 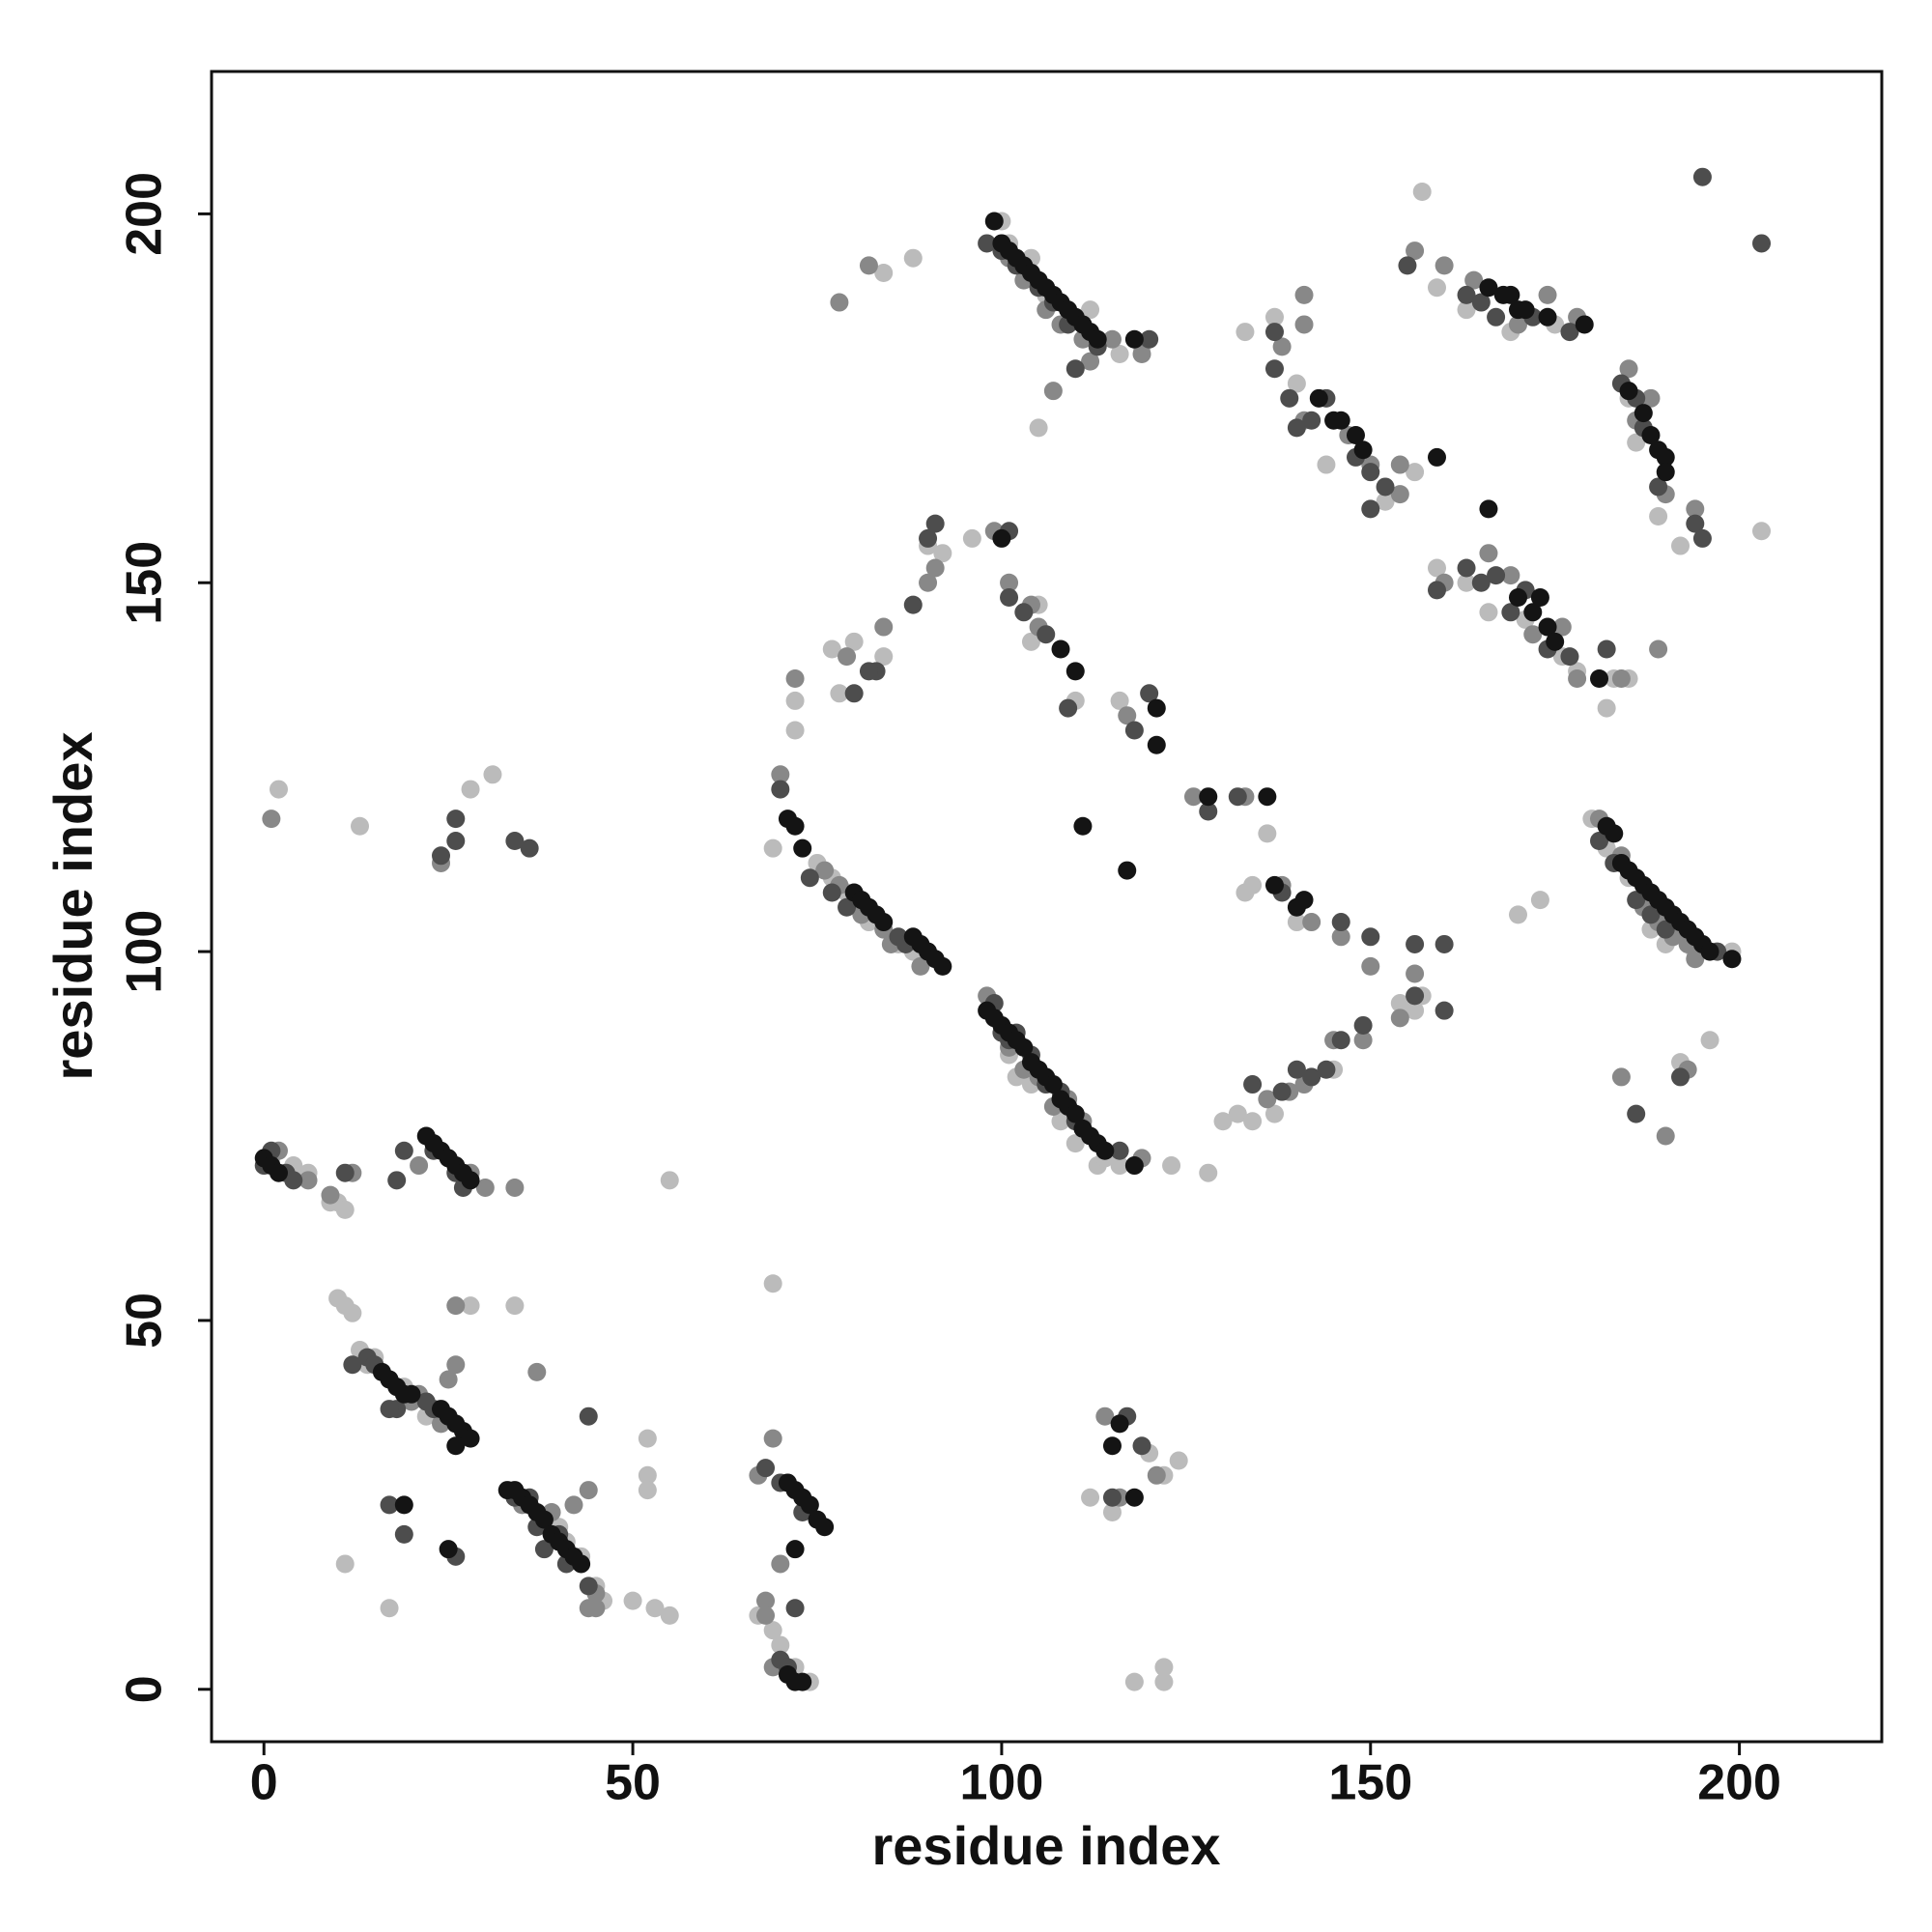 What do you see at coordinates (264, 1783) in the screenshot?
I see `x-tick-label: 0` at bounding box center [264, 1783].